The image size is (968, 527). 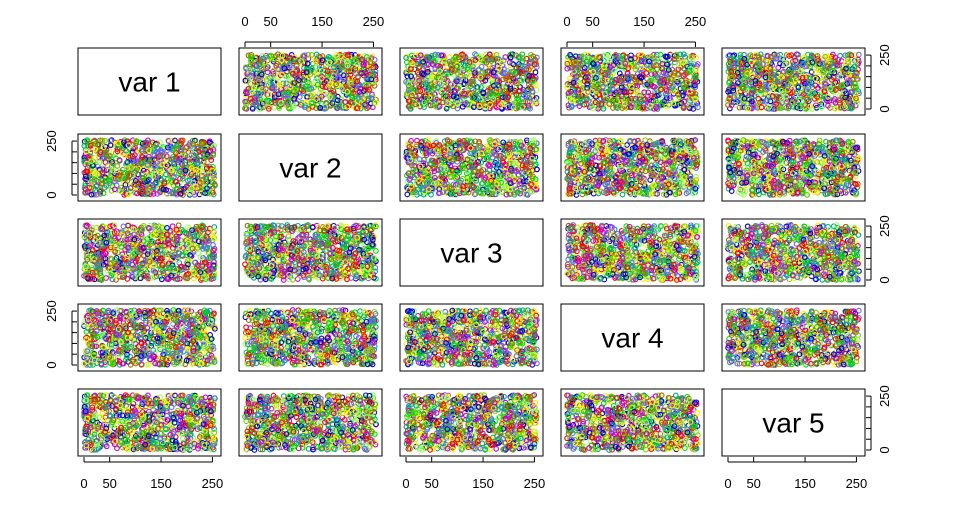 What do you see at coordinates (310, 81) in the screenshot?
I see `panel-r1-c2` at bounding box center [310, 81].